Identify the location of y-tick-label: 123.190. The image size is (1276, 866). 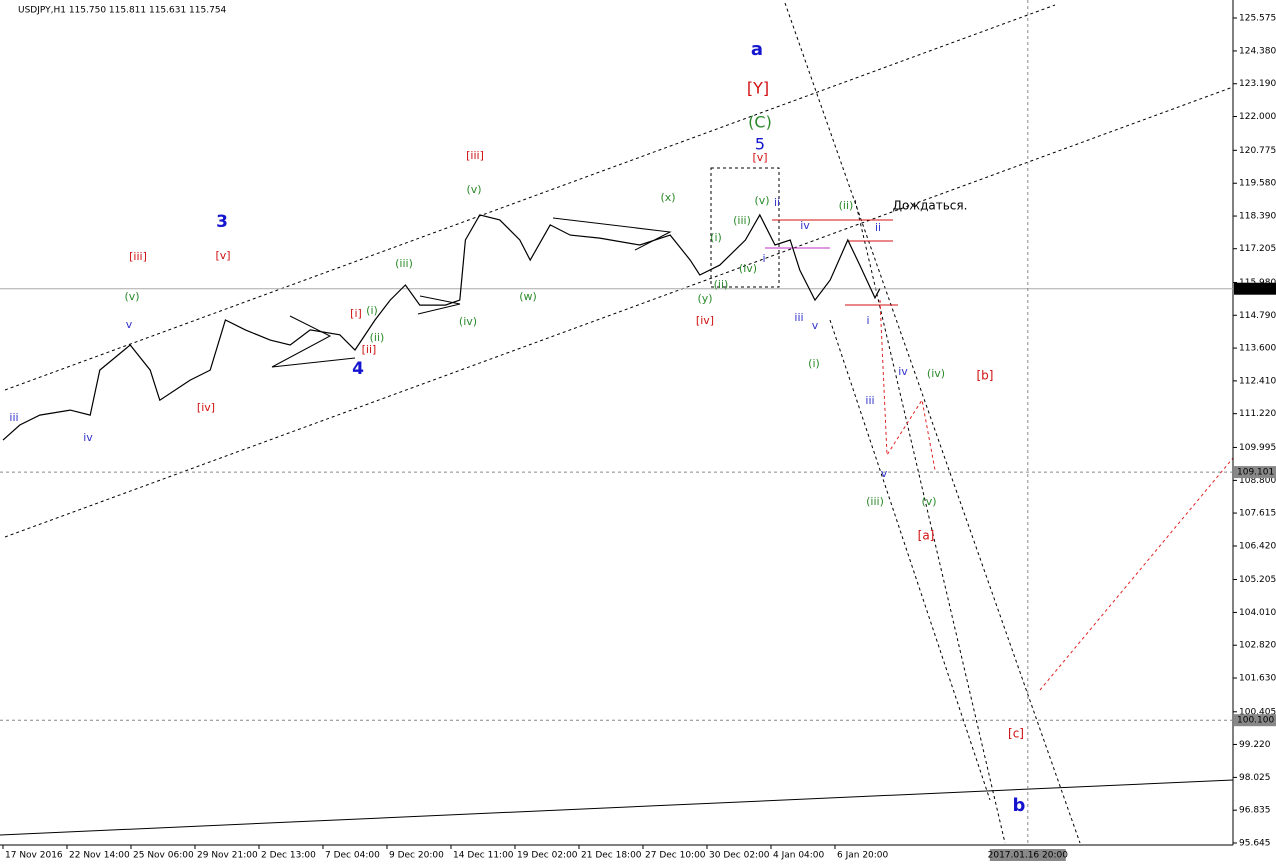
(1257, 84).